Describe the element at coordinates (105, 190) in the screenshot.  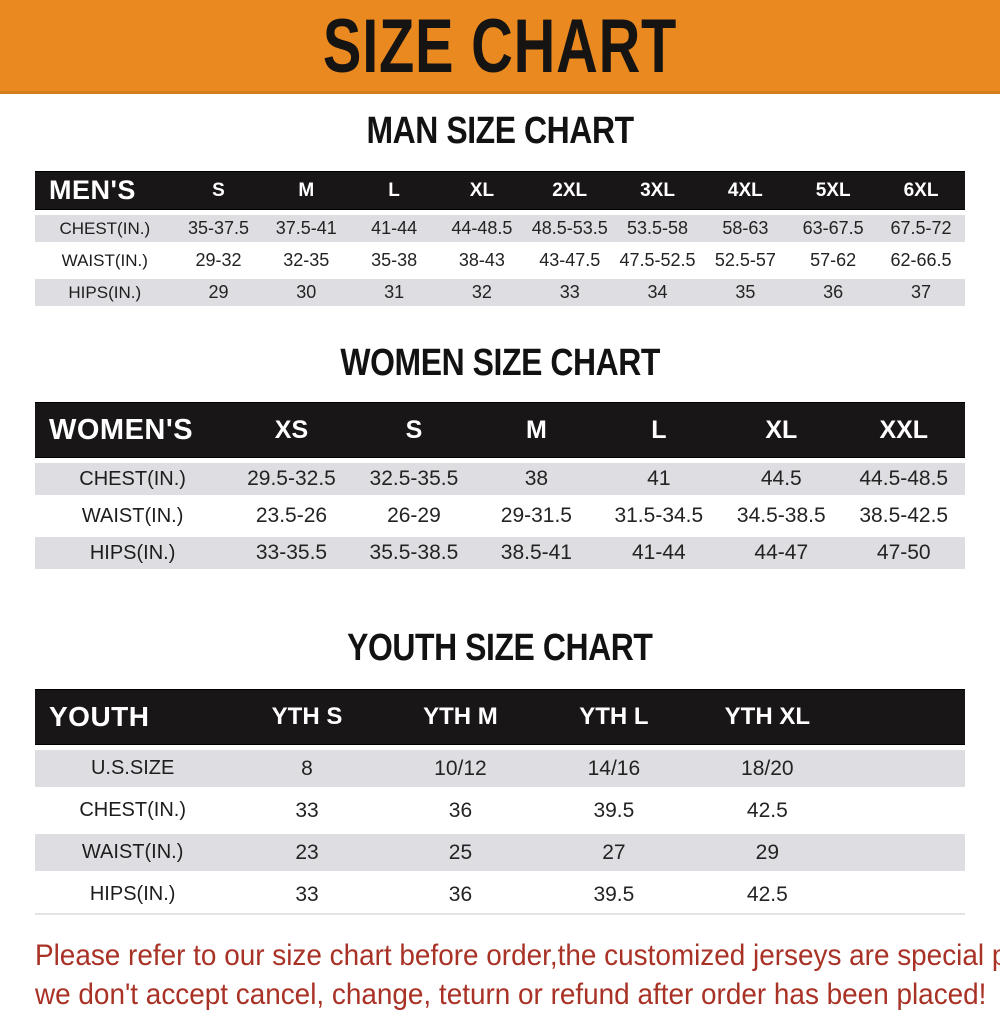
I see `men-table-title-cell: MEN'S` at that location.